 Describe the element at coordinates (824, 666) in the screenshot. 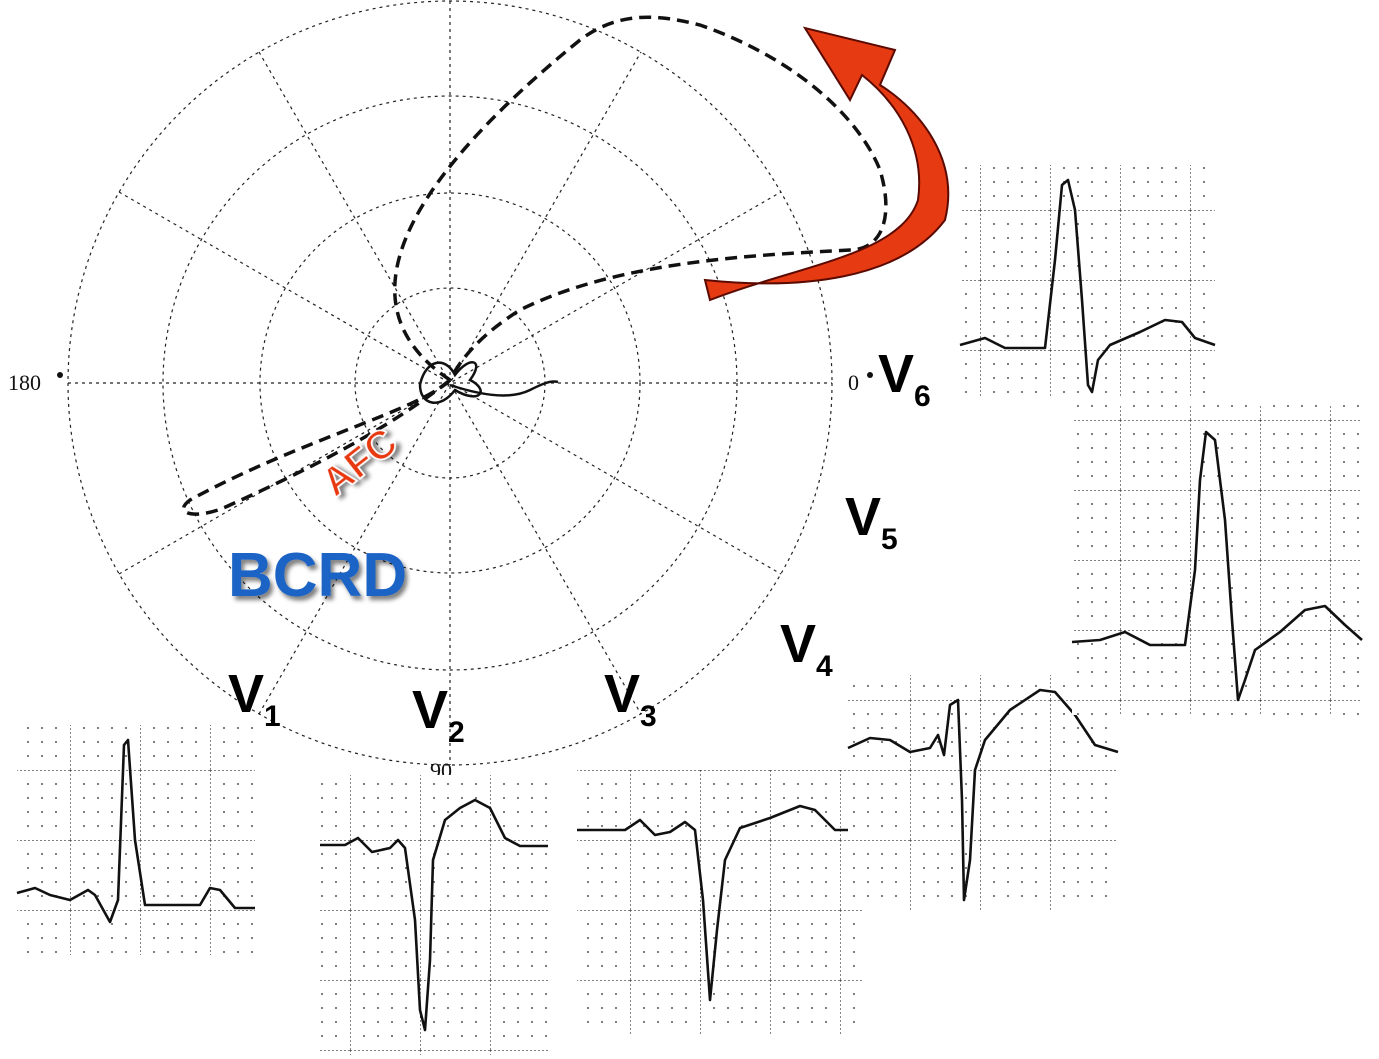

I see `lead-index: 4` at that location.